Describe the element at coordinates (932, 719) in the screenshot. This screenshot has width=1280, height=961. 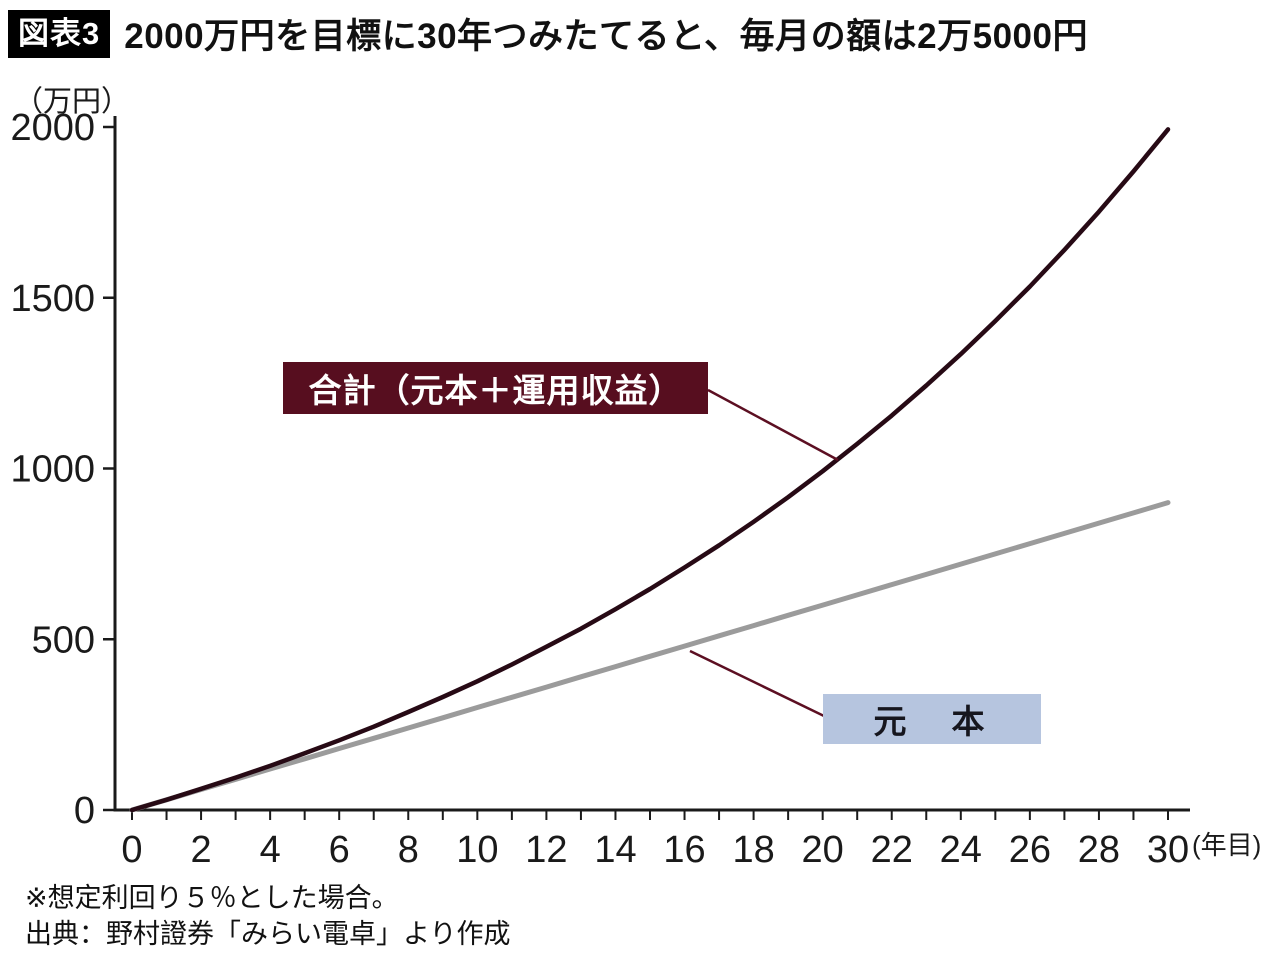
I see `principal-series-label: 元 本` at that location.